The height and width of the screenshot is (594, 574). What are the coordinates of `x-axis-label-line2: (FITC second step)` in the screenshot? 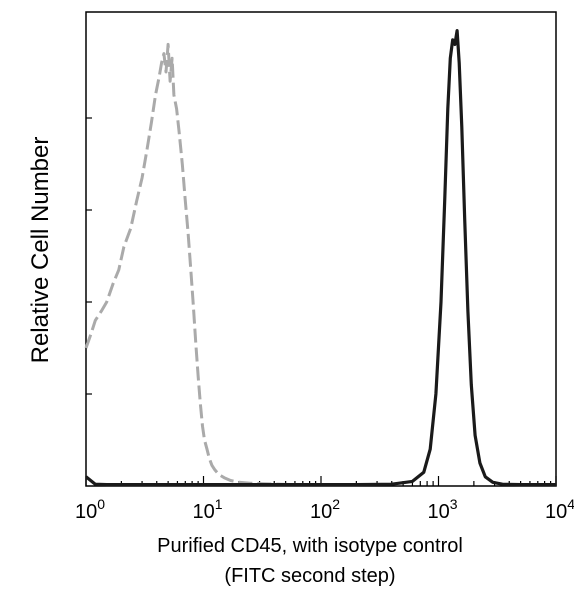 It's located at (309, 576).